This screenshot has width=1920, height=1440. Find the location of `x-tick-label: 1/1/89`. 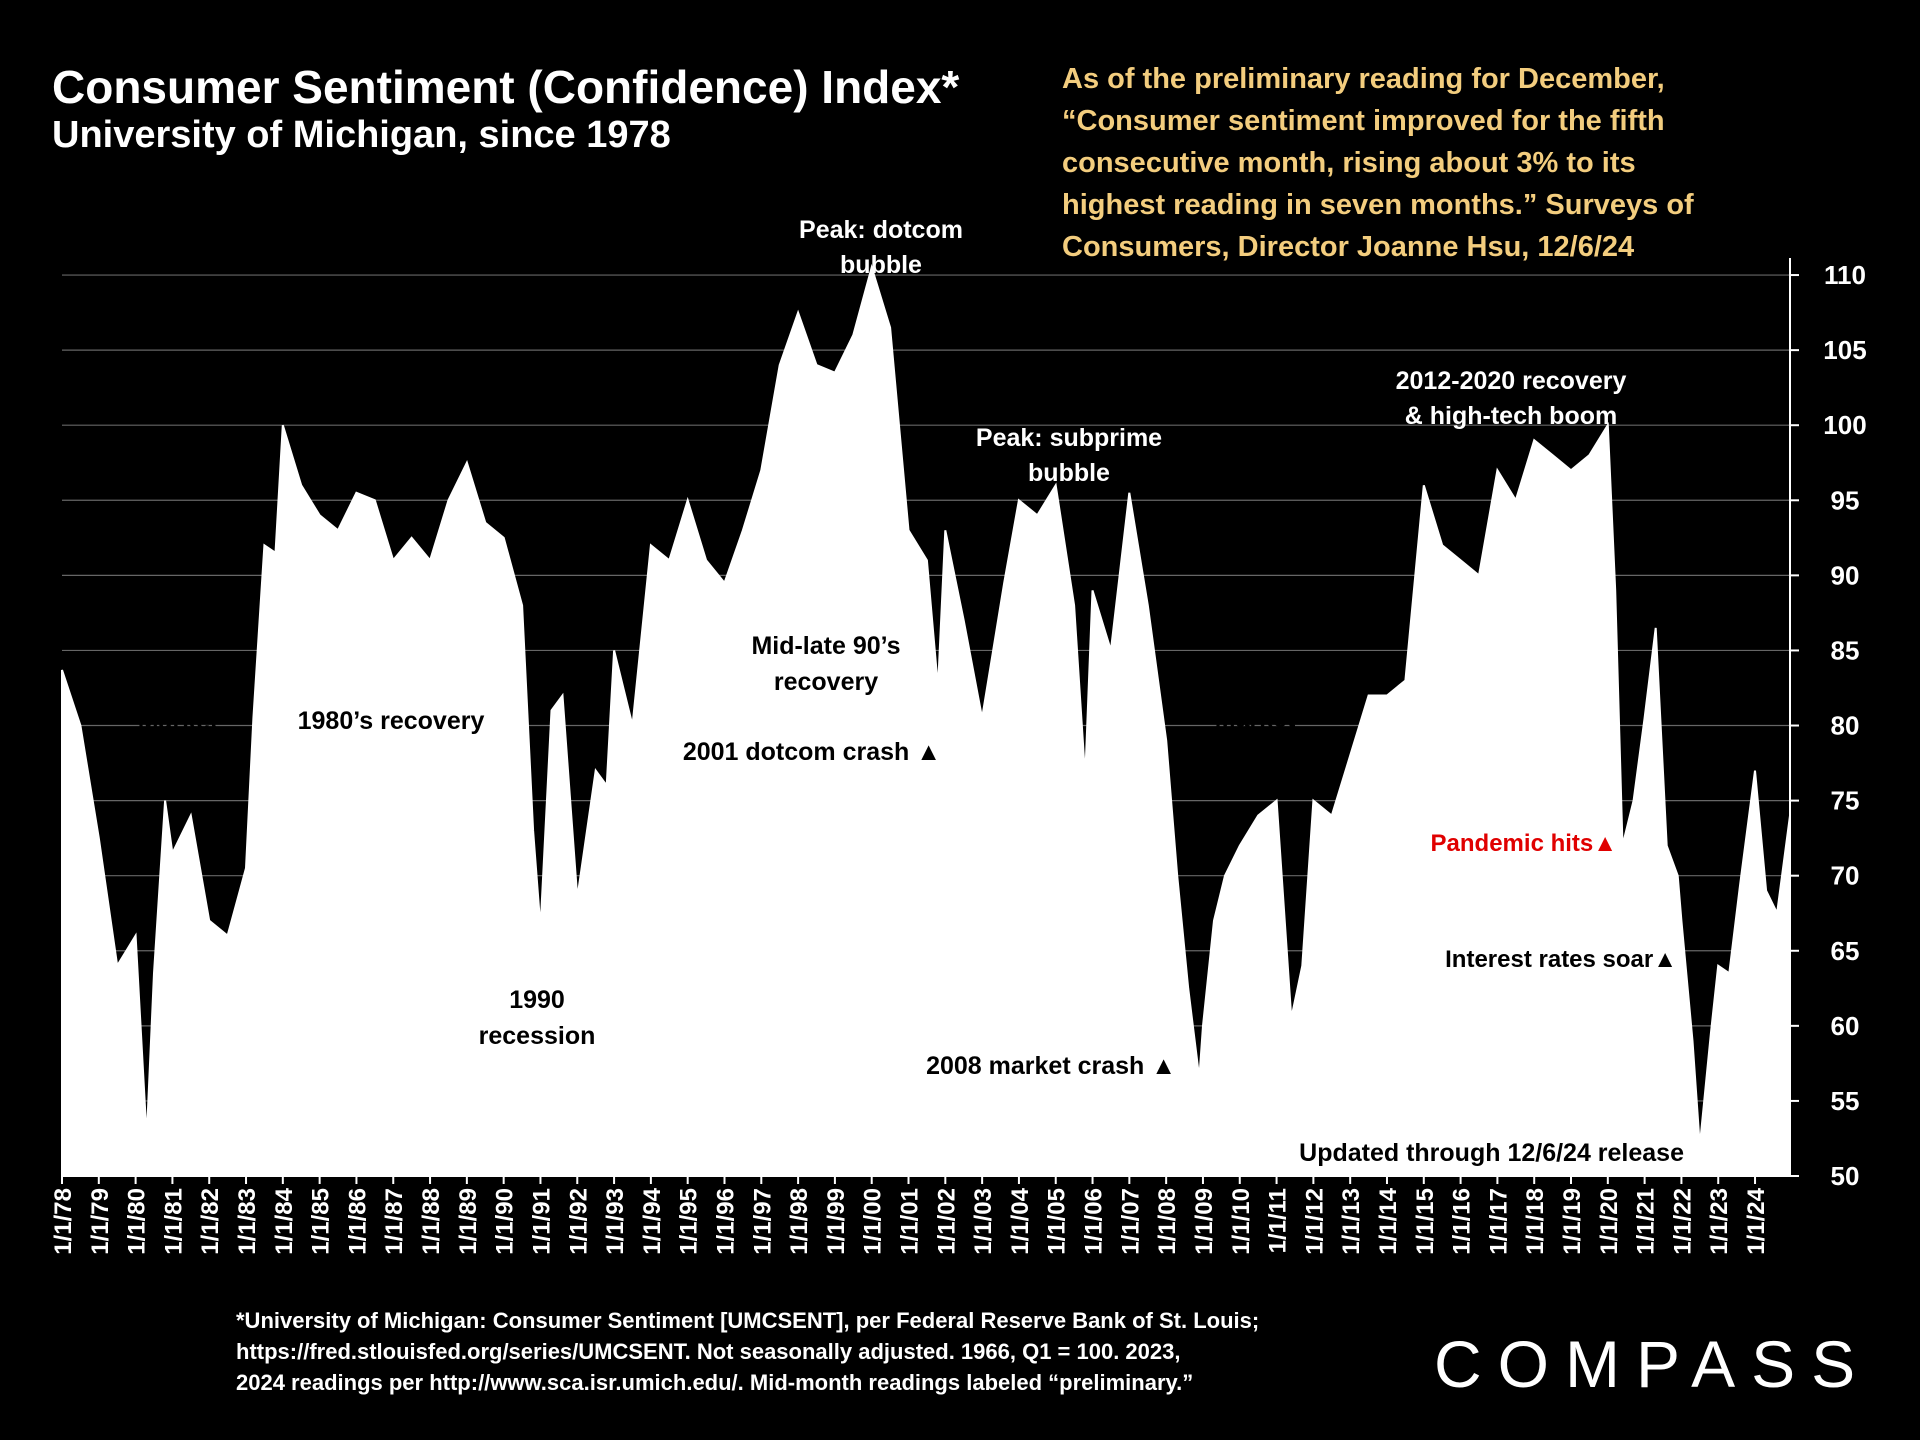

x-tick-label: 1/1/89 is located at coordinates (468, 1221).